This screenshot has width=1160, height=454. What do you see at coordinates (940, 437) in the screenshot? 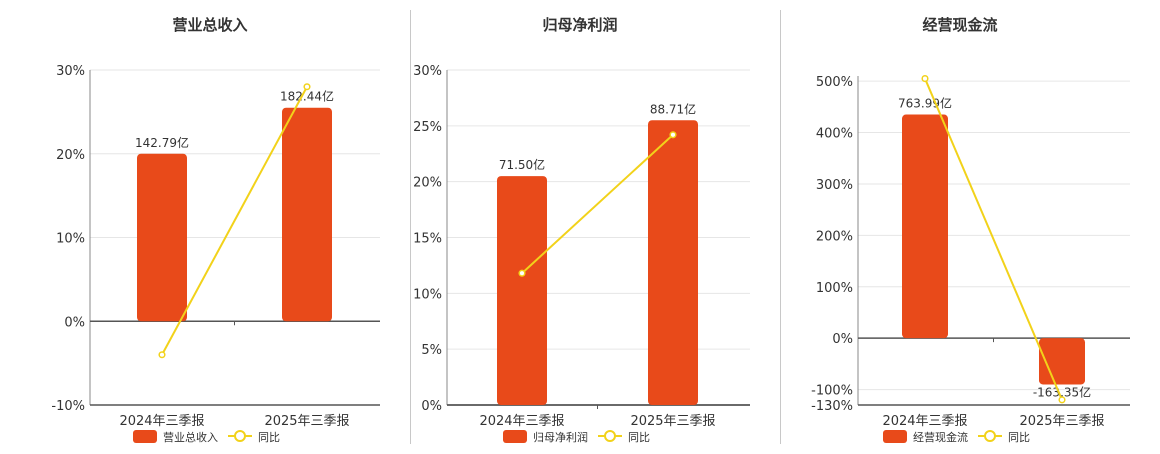
I see `legend-label: 经营现金流` at bounding box center [940, 437].